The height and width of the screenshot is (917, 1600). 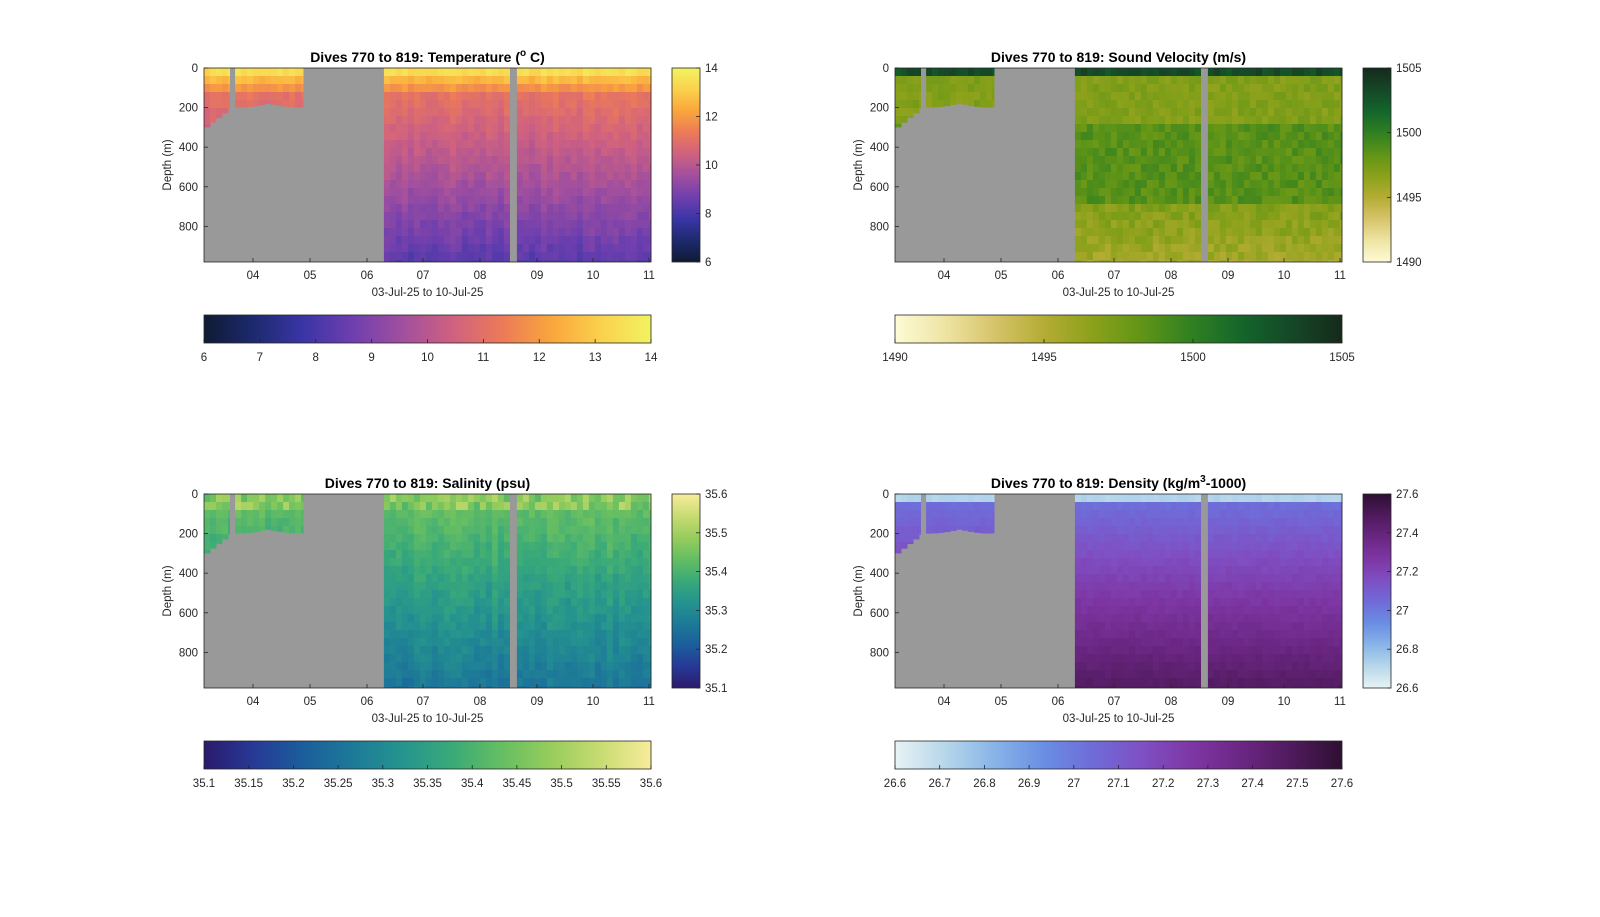 I want to click on colorbar-right-label: 14, so click(x=711, y=69).